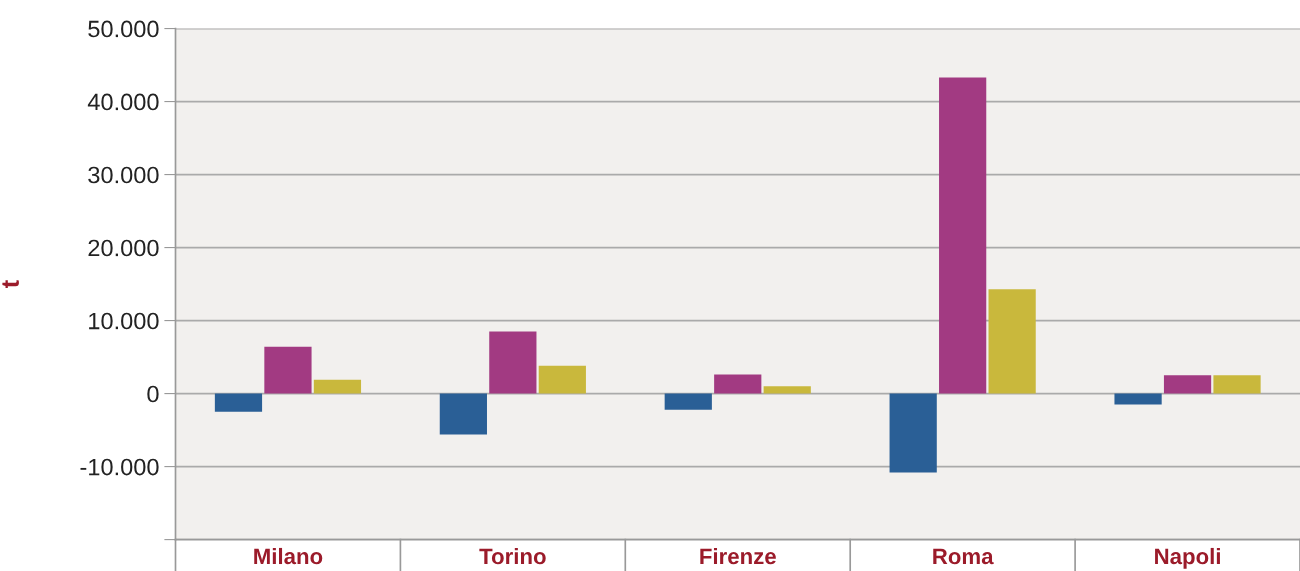  I want to click on y-tick-label: 0, so click(153, 394).